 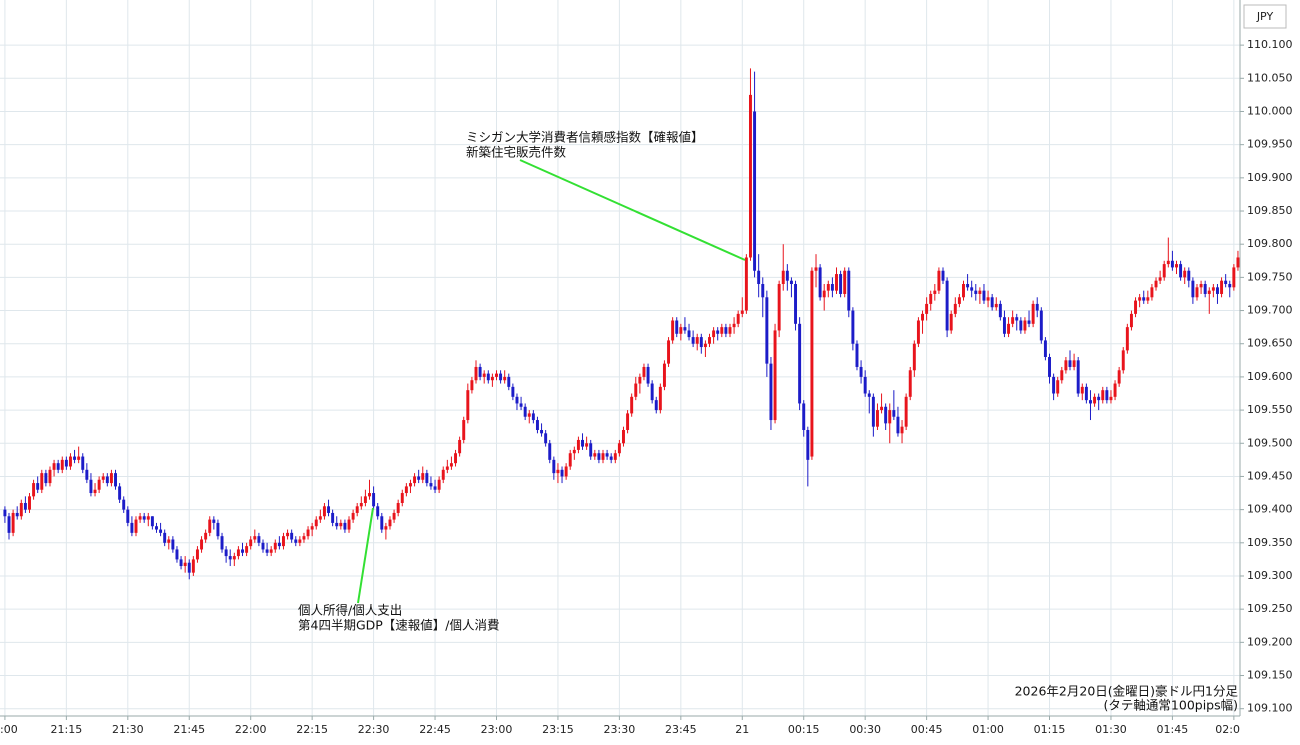 I want to click on x-tick-label: :00, so click(x=9, y=729).